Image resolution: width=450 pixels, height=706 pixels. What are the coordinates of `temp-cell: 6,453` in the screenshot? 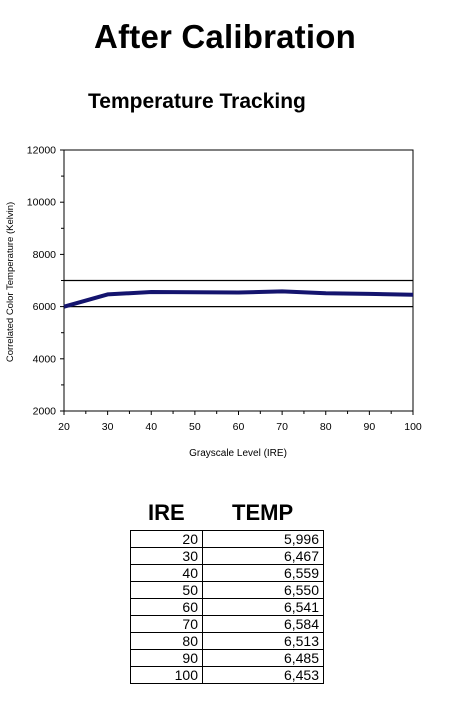 It's located at (263, 675).